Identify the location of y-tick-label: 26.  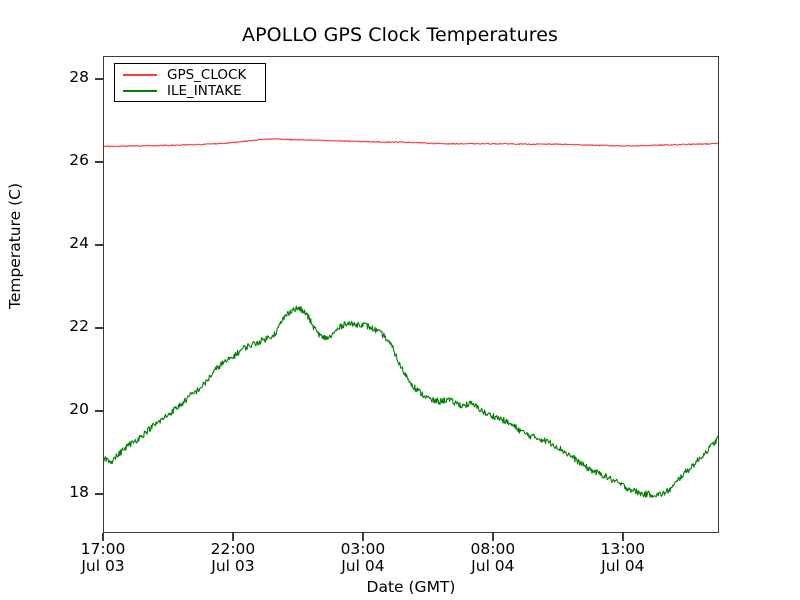
(79, 159).